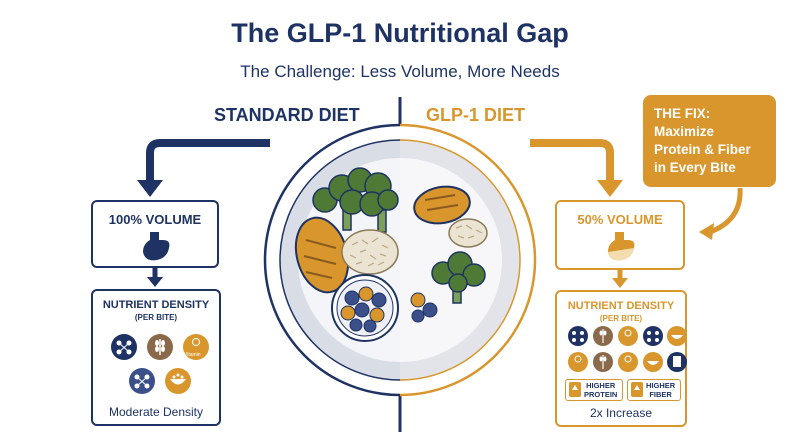  Describe the element at coordinates (370, 252) in the screenshot. I see `rice-icon` at that location.